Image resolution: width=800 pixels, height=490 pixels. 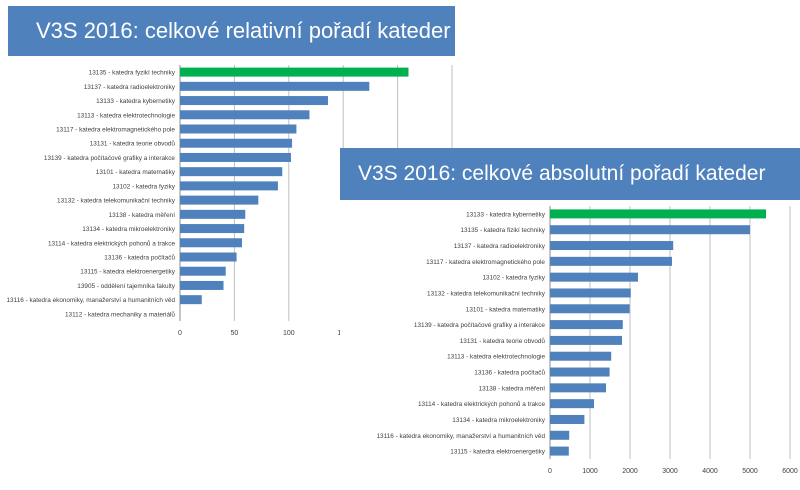 I want to click on category-label: 13135 - katedra fyzikí techniky, so click(x=132, y=73).